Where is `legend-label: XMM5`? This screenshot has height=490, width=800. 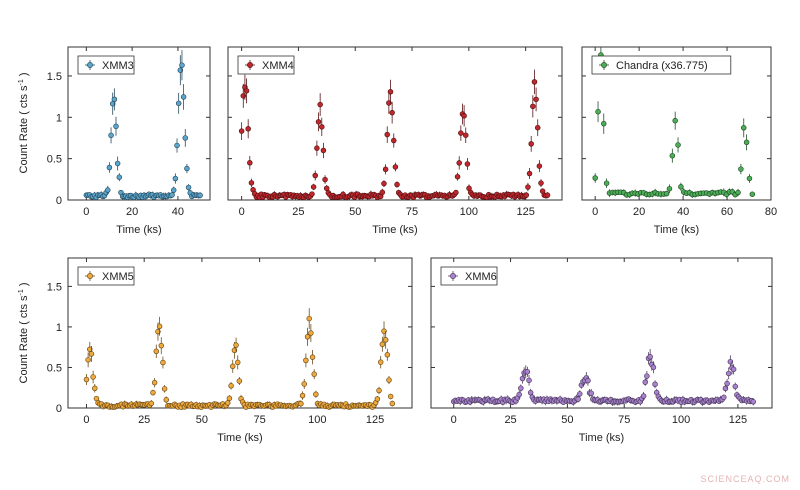 legend-label: XMM5 is located at coordinates (118, 277).